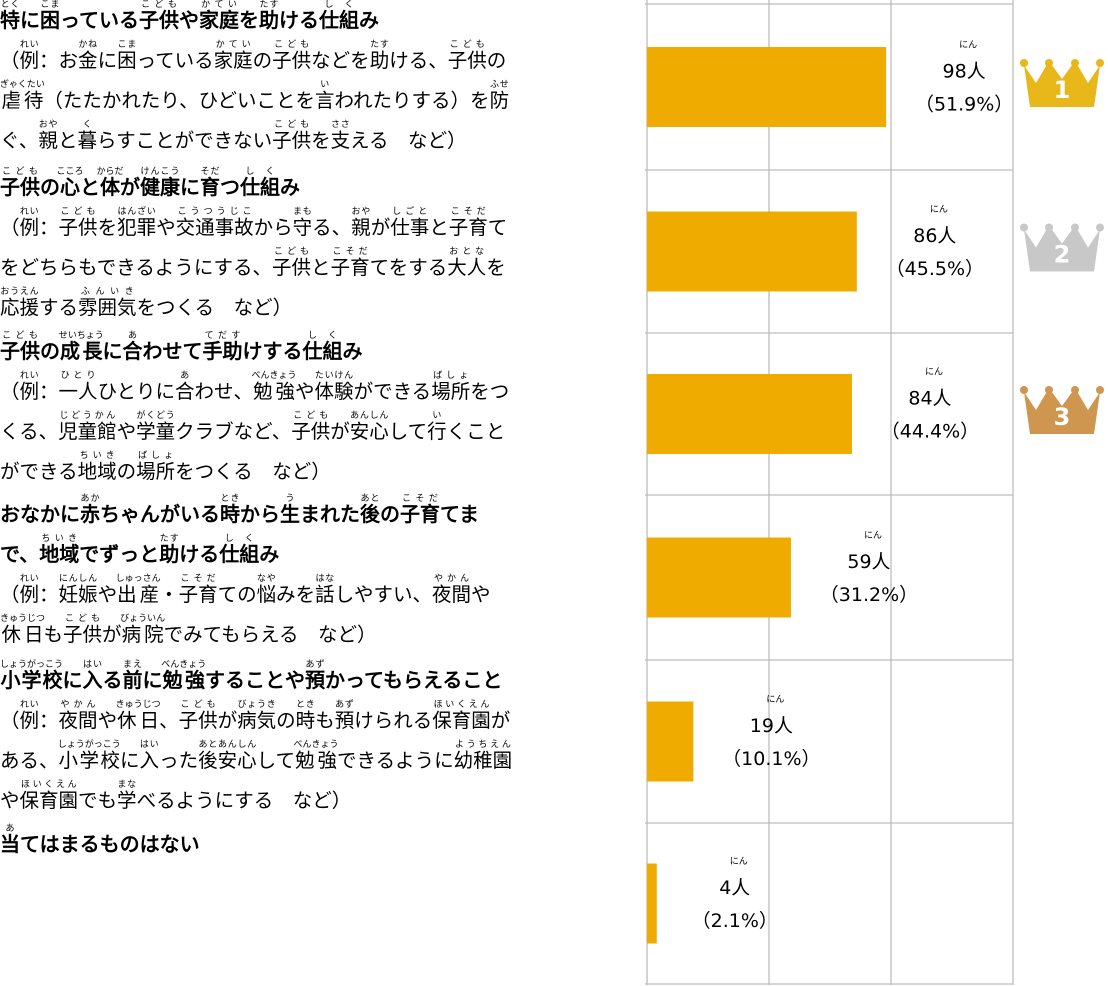 Image resolution: width=1108 pixels, height=986 pixels. What do you see at coordinates (107, 227) in the screenshot?
I see `text: を` at bounding box center [107, 227].